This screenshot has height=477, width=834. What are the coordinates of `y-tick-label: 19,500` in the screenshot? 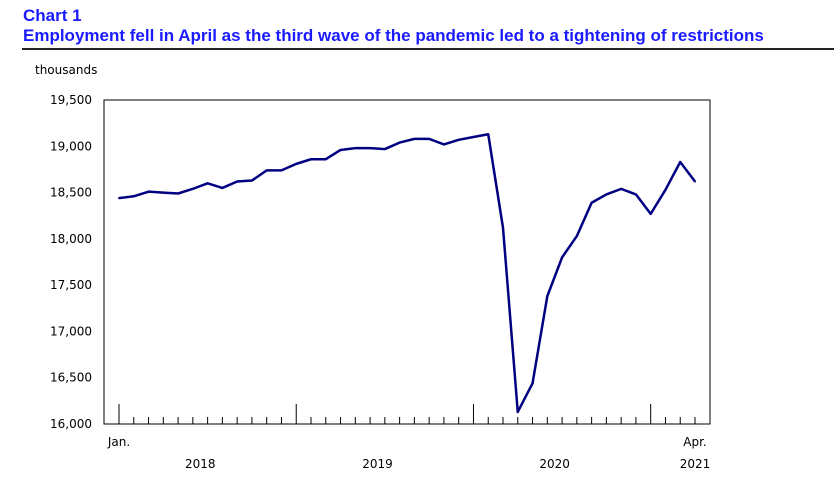 It's located at (71, 100).